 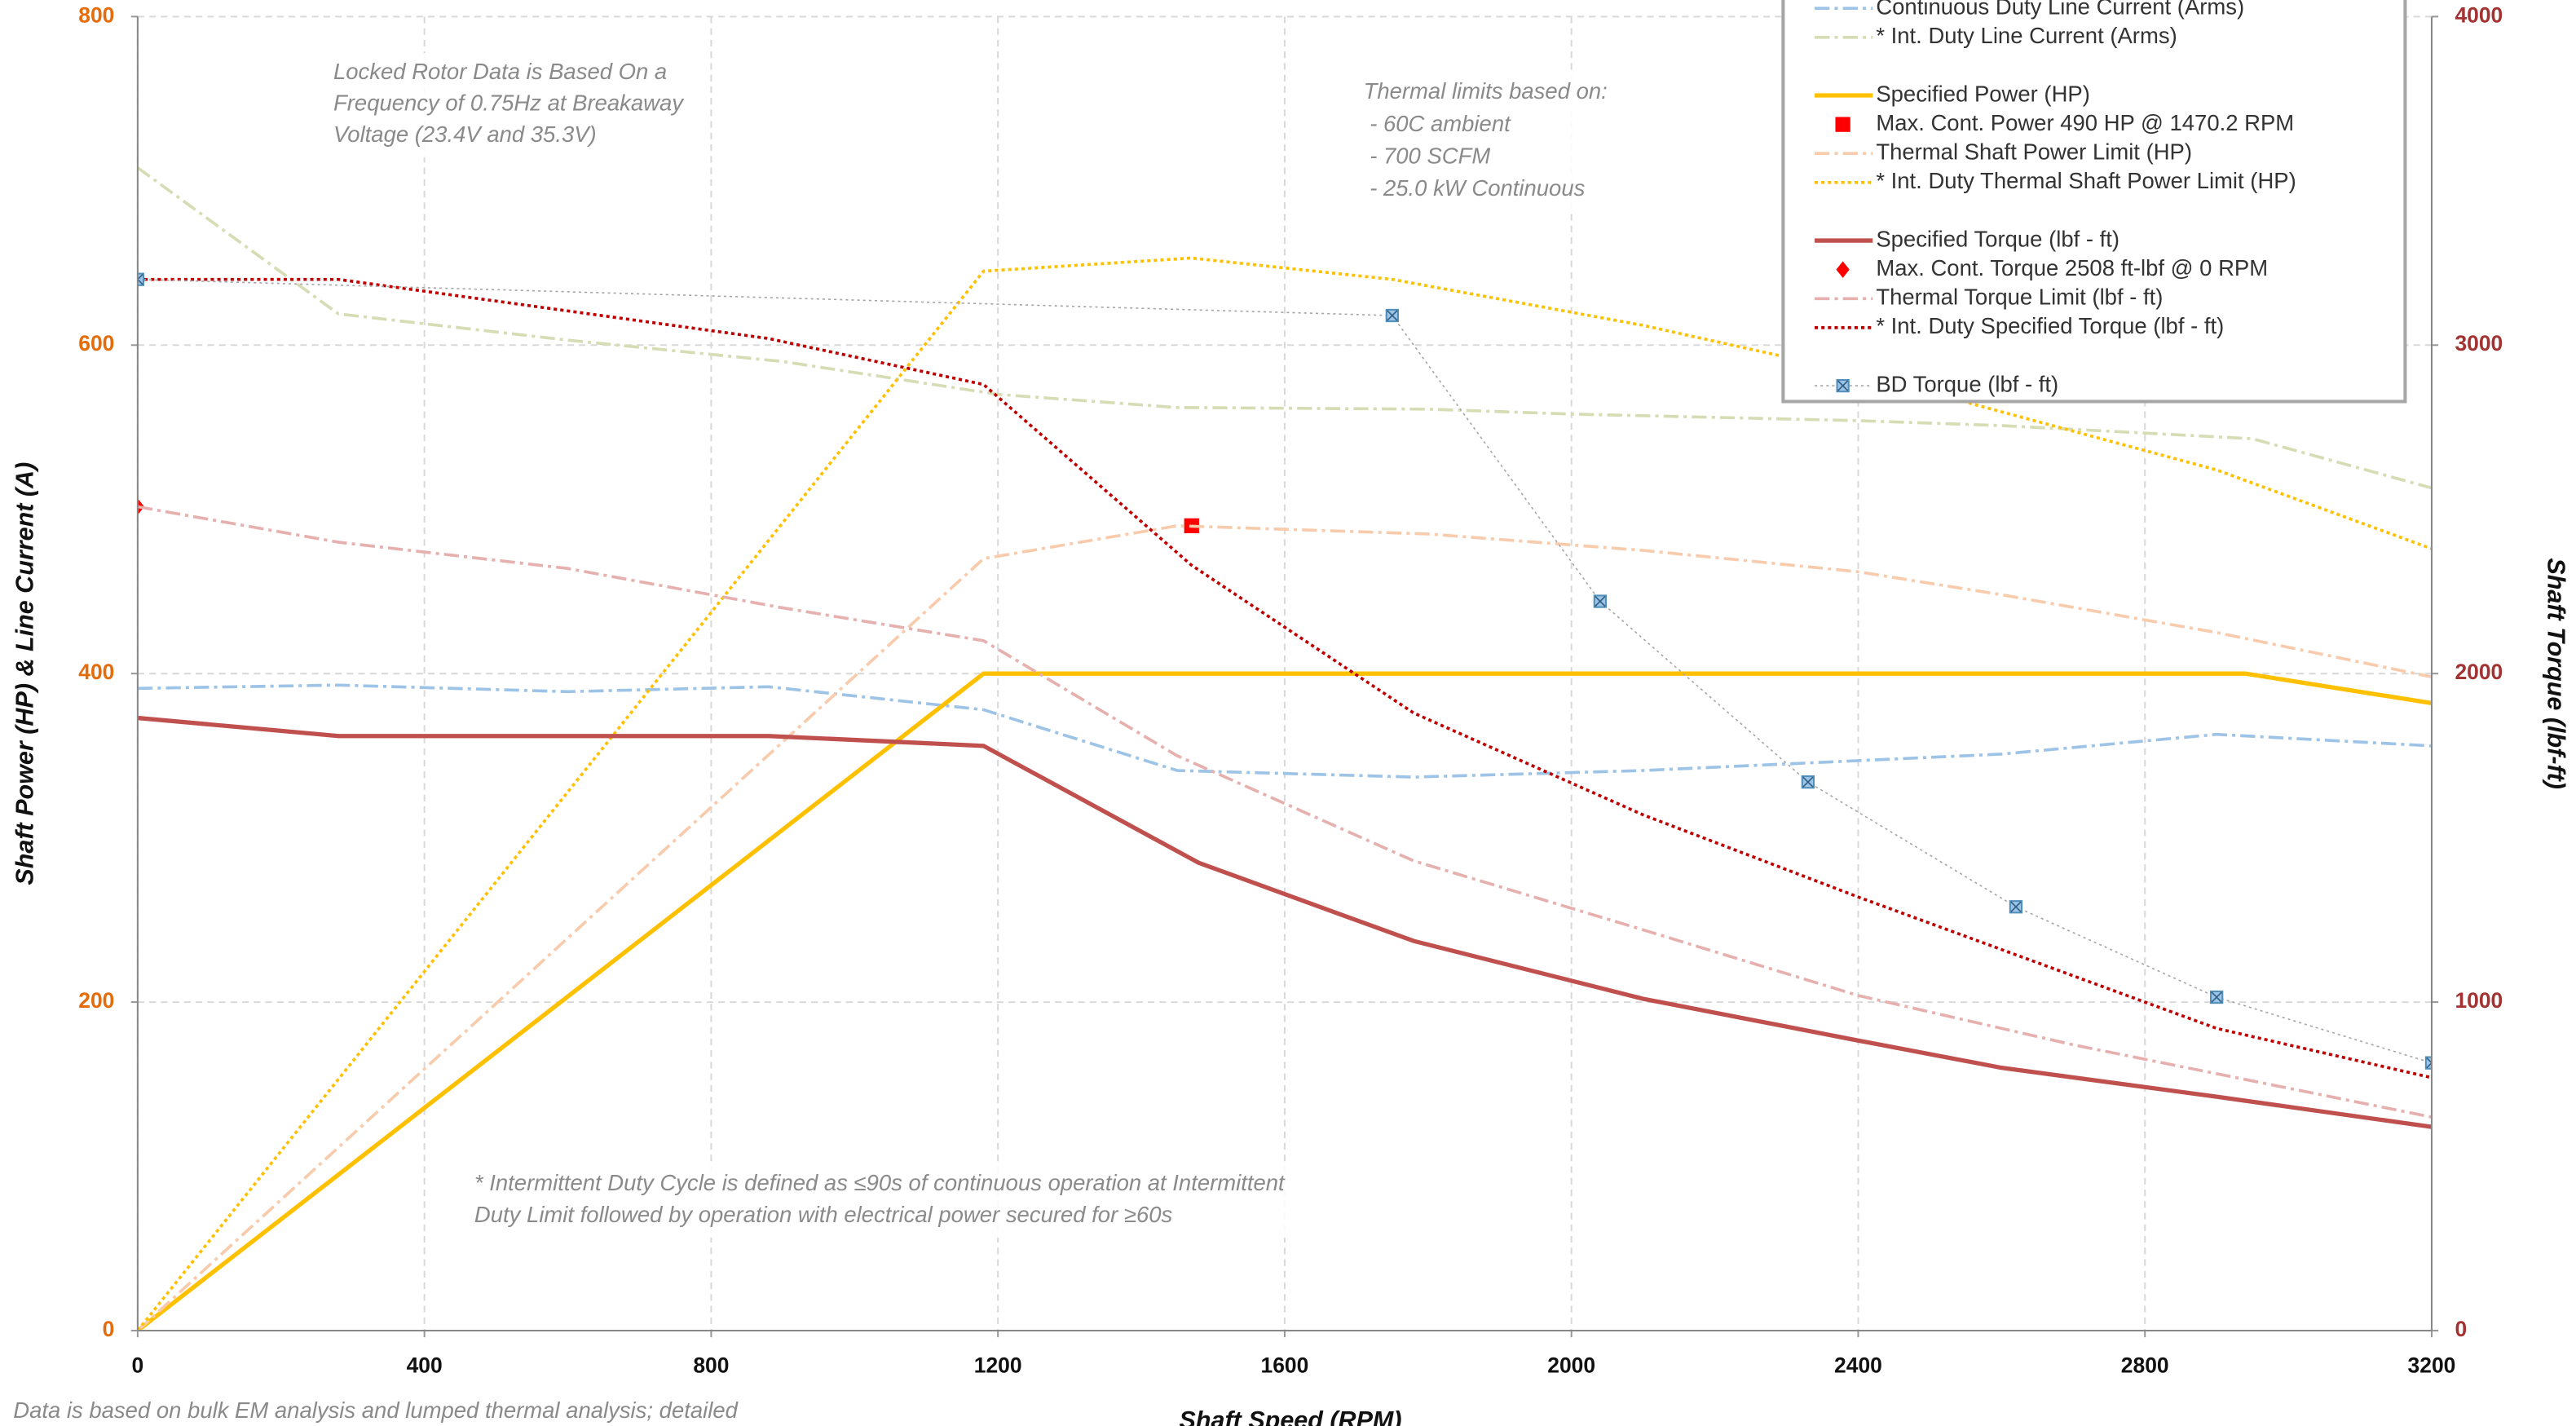 I want to click on y2-tick-label: 1000, so click(x=2479, y=1000).